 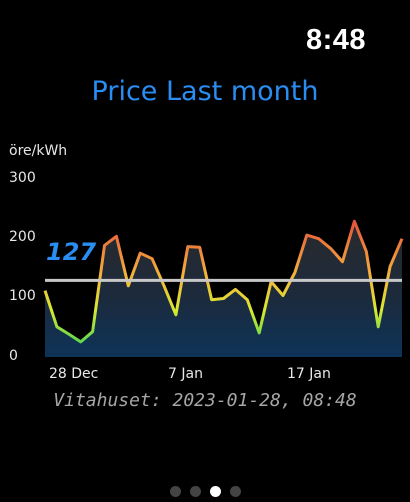 What do you see at coordinates (205, 491) in the screenshot?
I see `page-indicator` at bounding box center [205, 491].